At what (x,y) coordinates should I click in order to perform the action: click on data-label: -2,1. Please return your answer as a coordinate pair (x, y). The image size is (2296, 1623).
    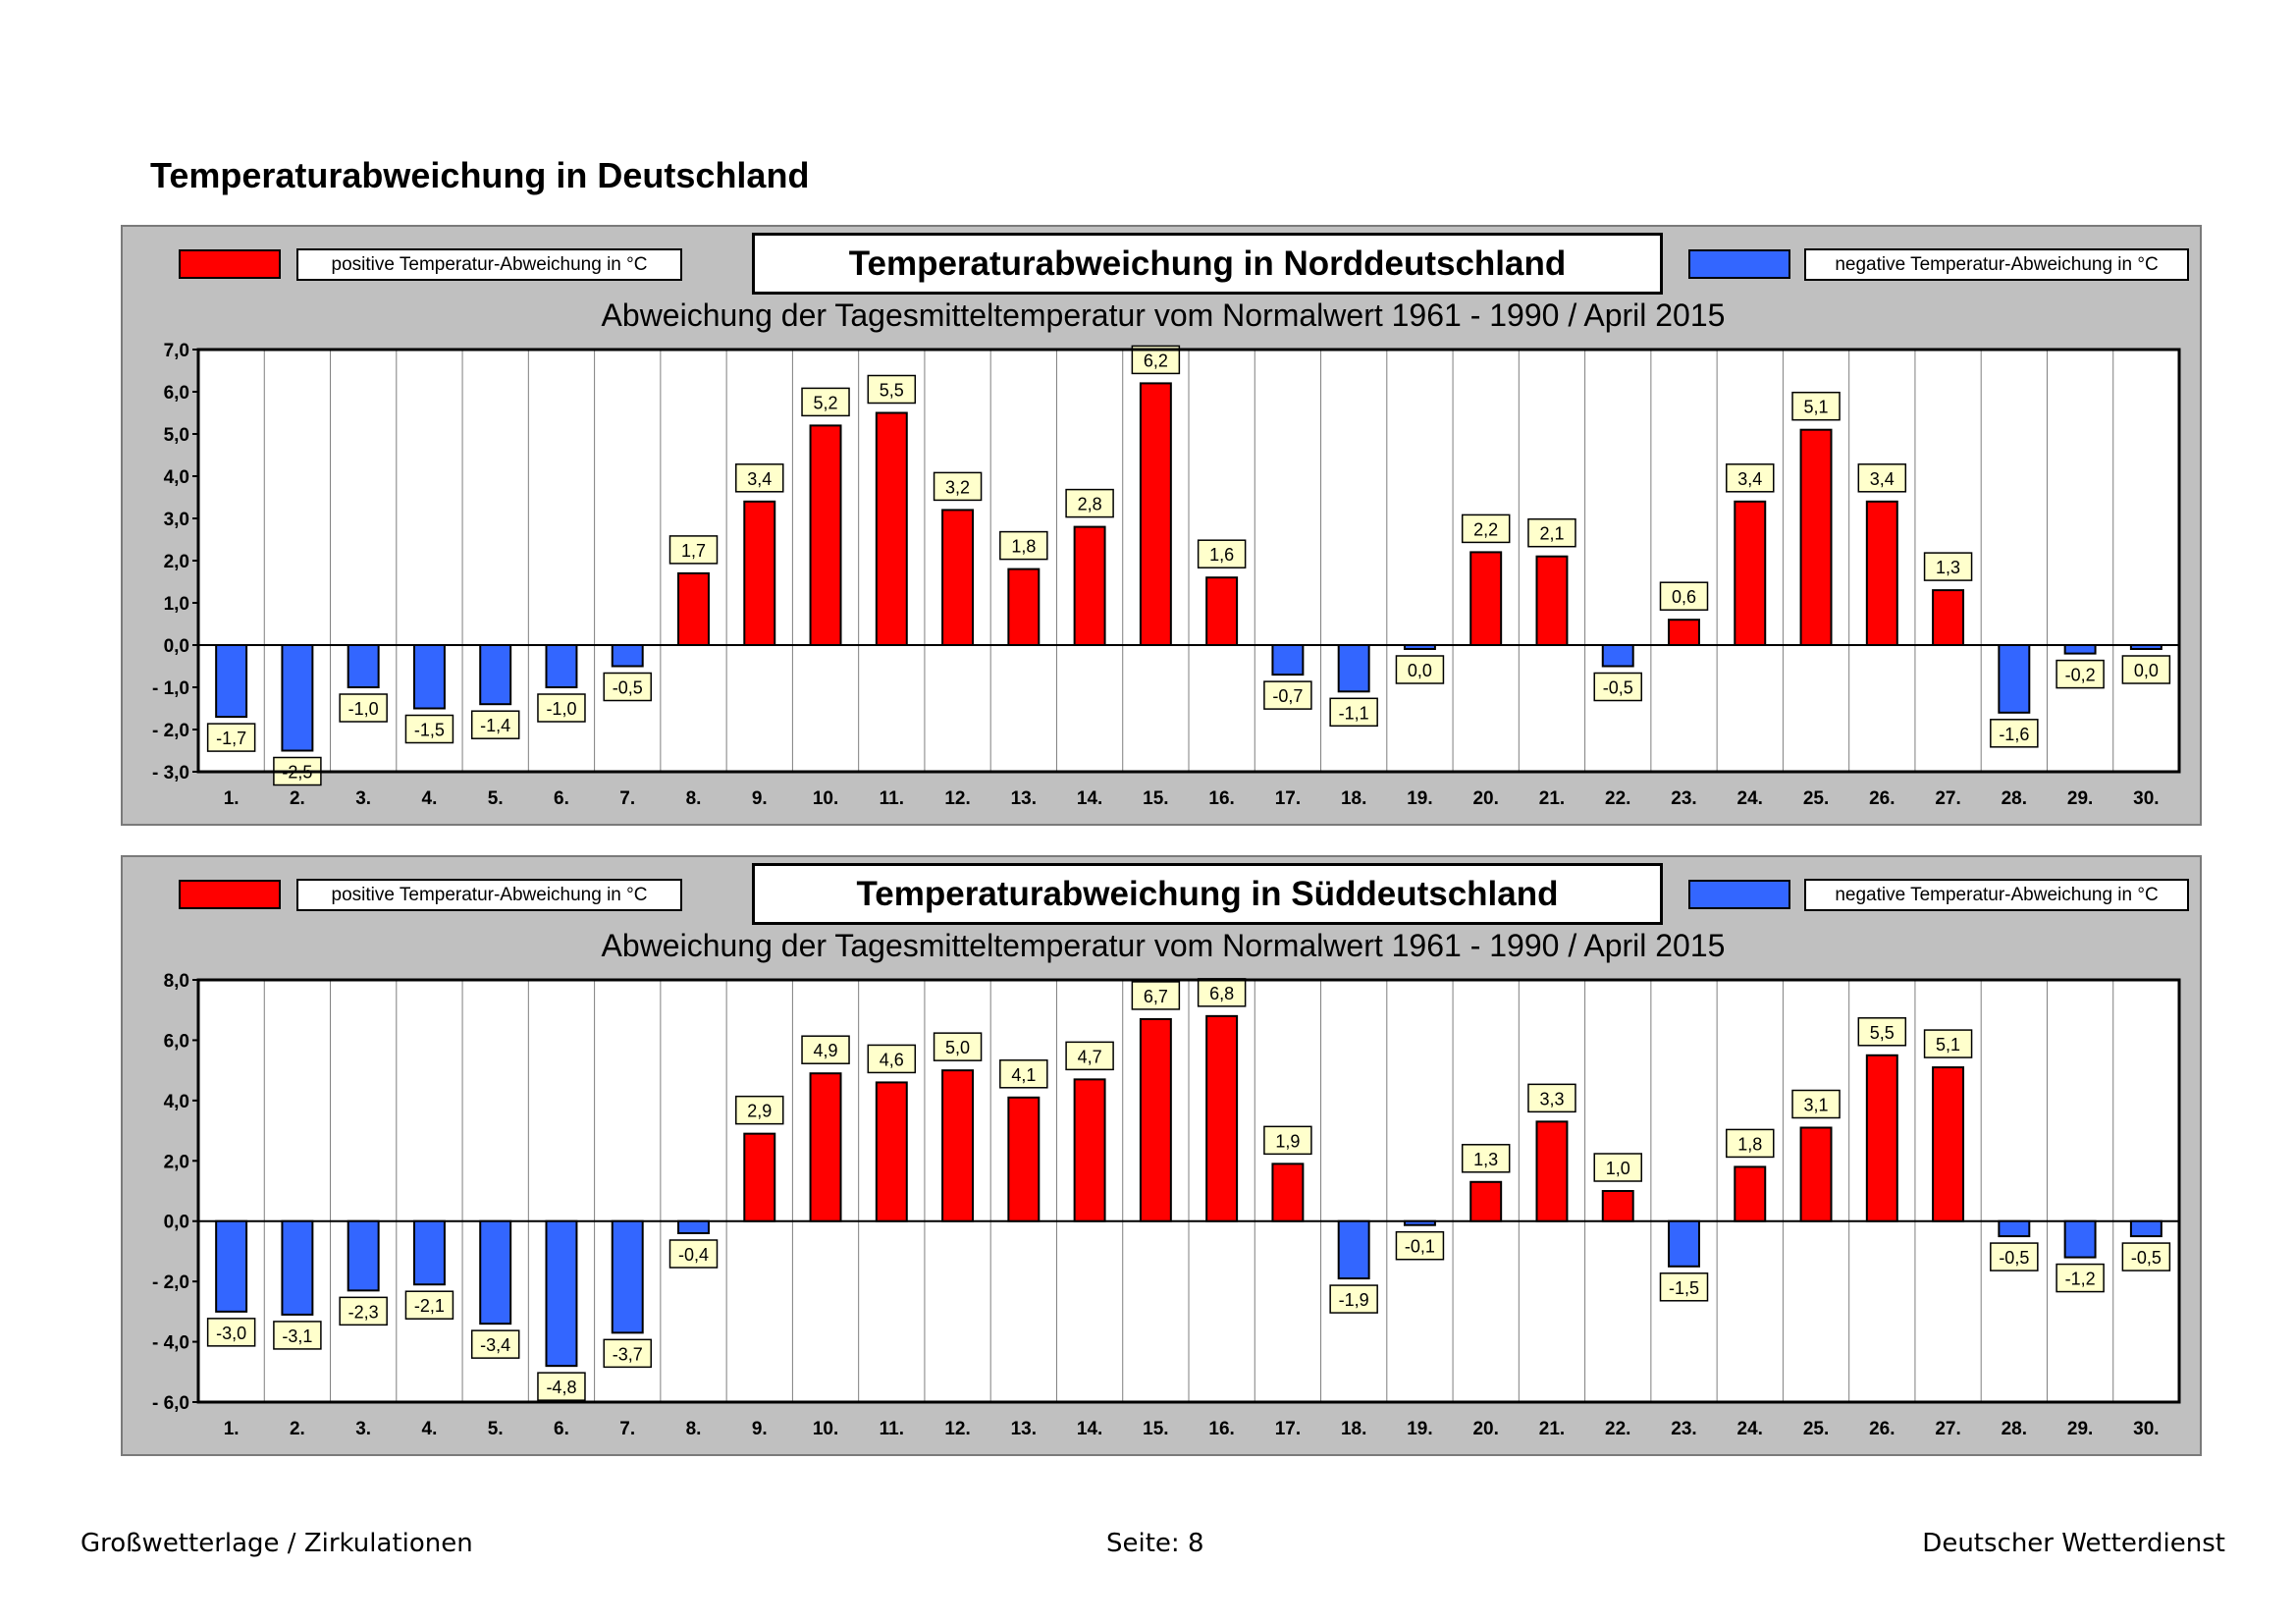
    Looking at the image, I should click on (430, 1306).